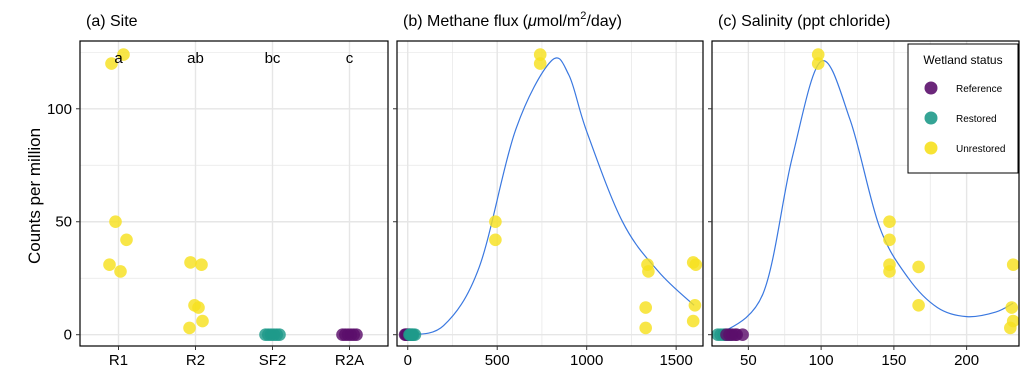 This screenshot has height=371, width=1024. Describe the element at coordinates (34, 196) in the screenshot. I see `y-axis-label: Counts per million` at that location.